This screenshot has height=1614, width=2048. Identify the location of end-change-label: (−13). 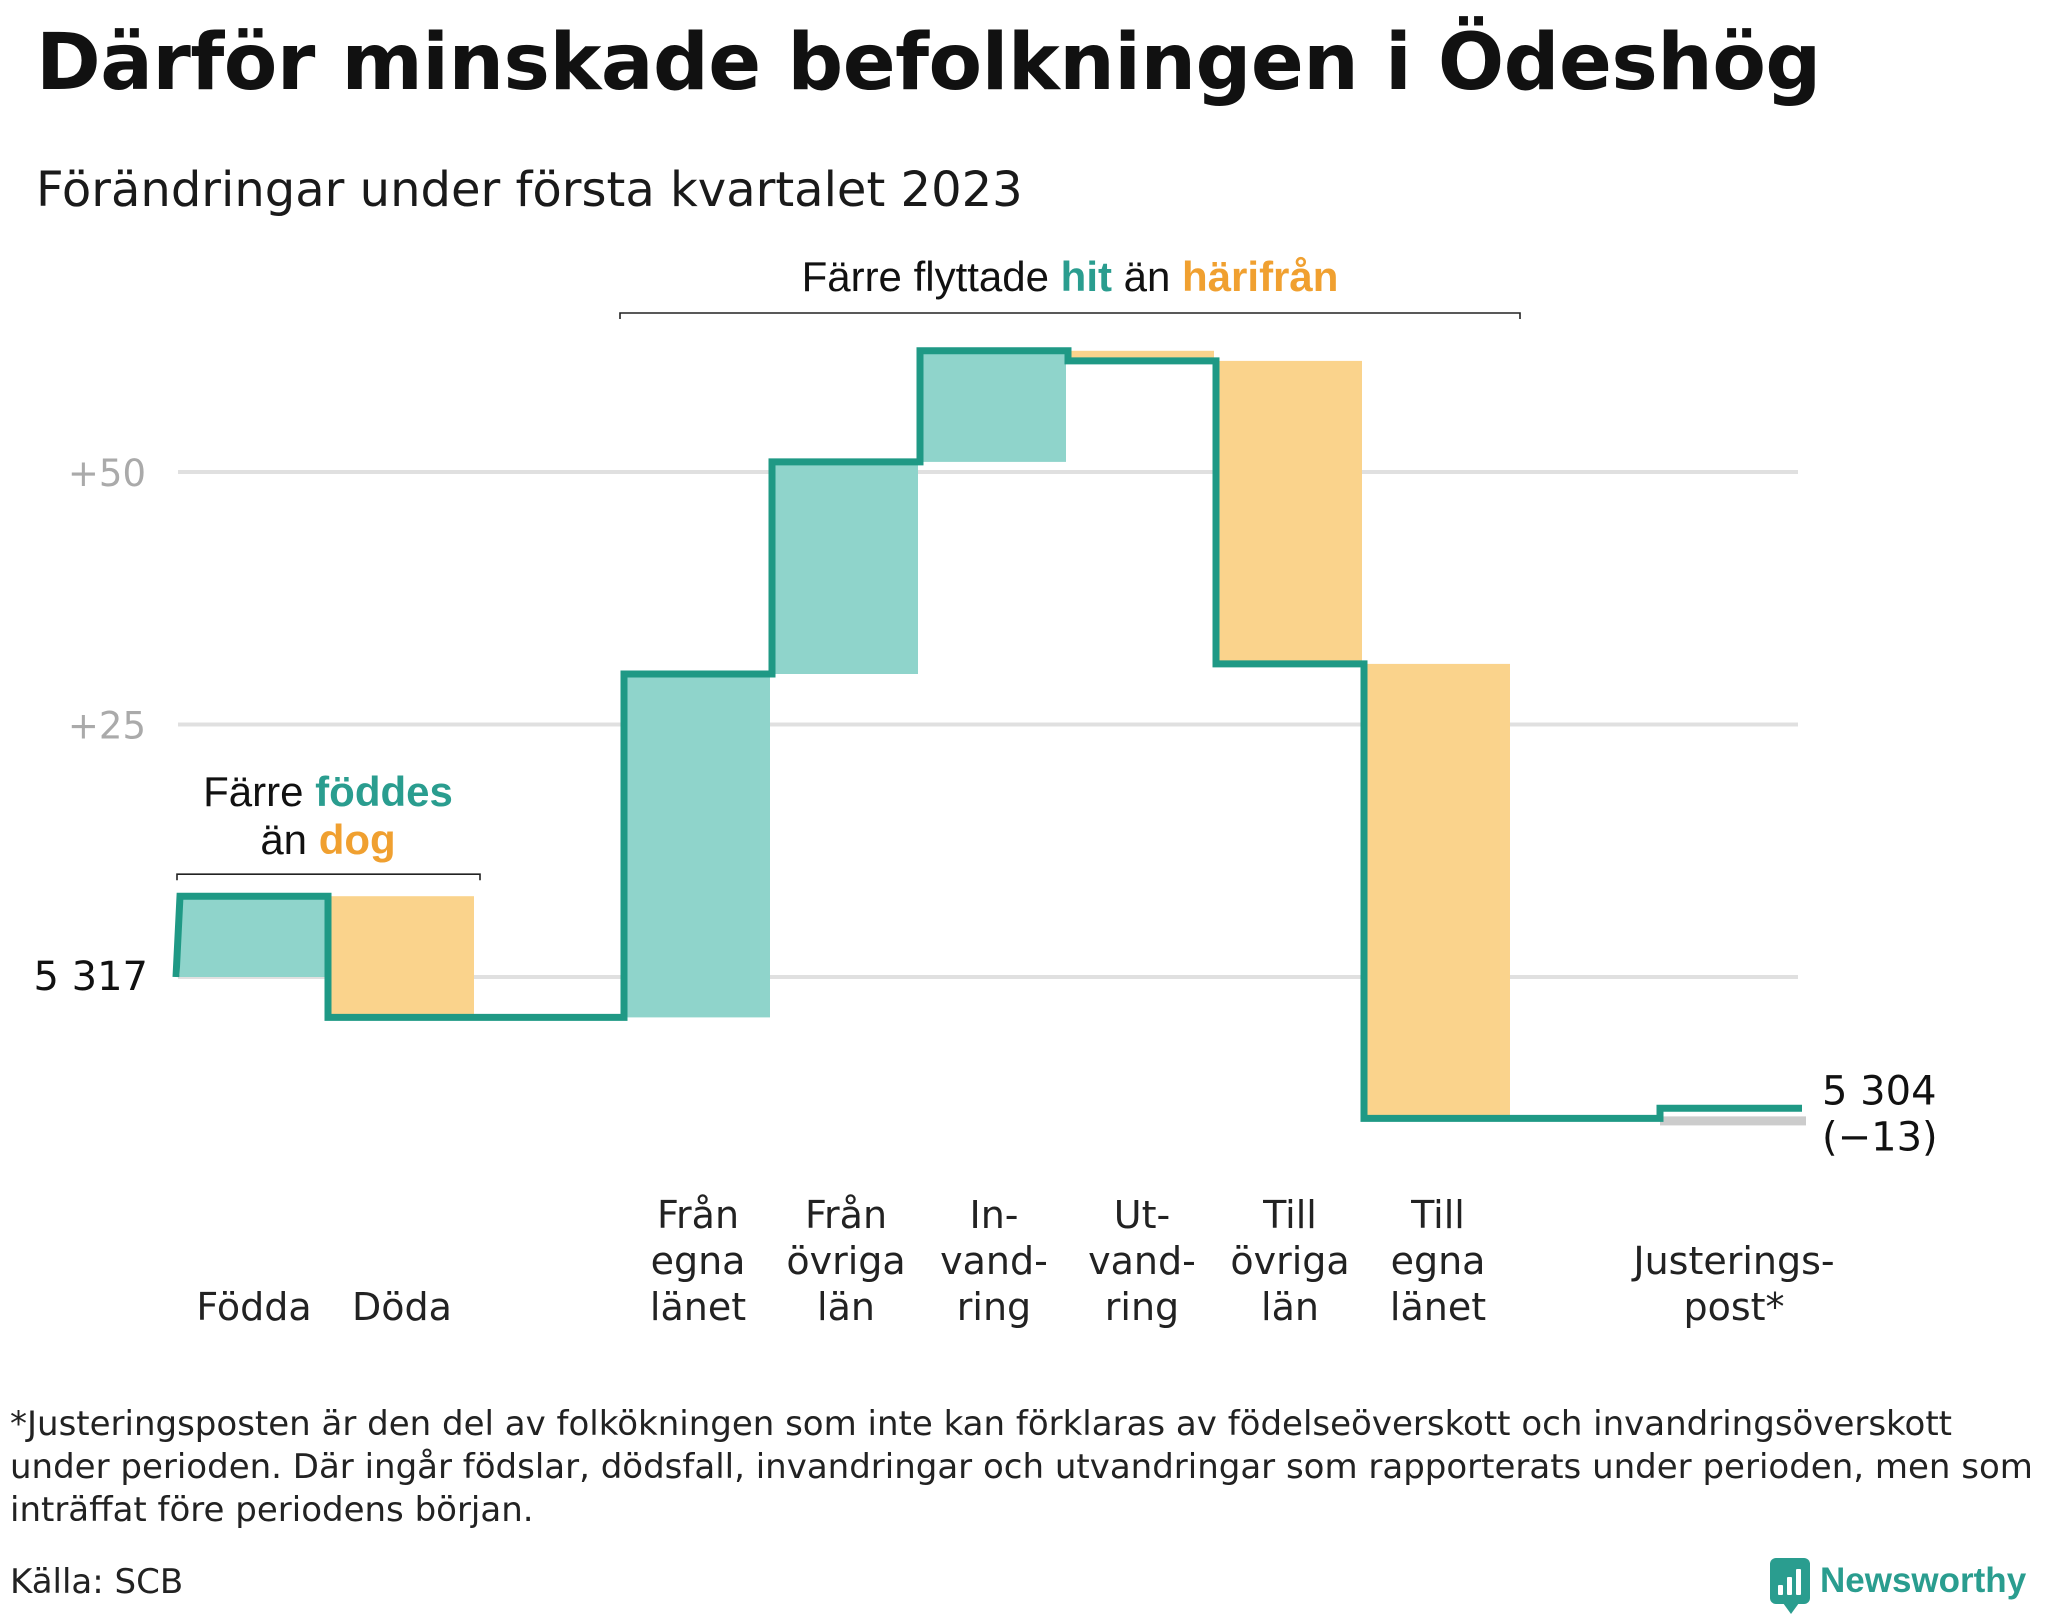
(1880, 1137).